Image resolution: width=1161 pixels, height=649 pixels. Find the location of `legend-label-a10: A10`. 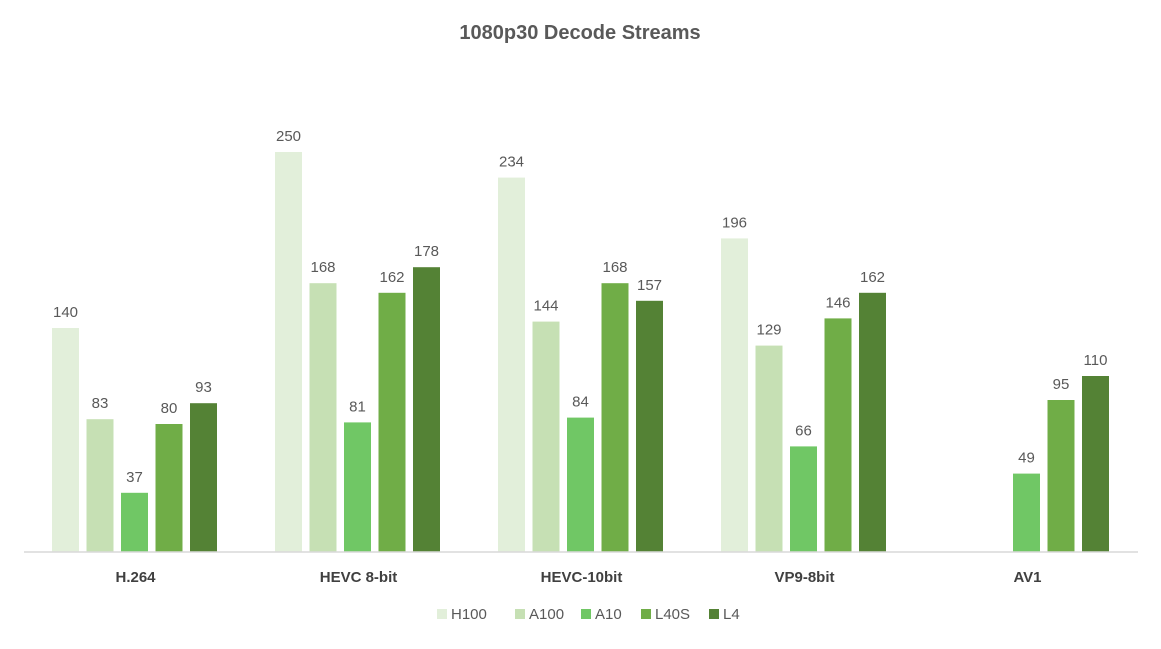

legend-label-a10: A10 is located at coordinates (608, 614).